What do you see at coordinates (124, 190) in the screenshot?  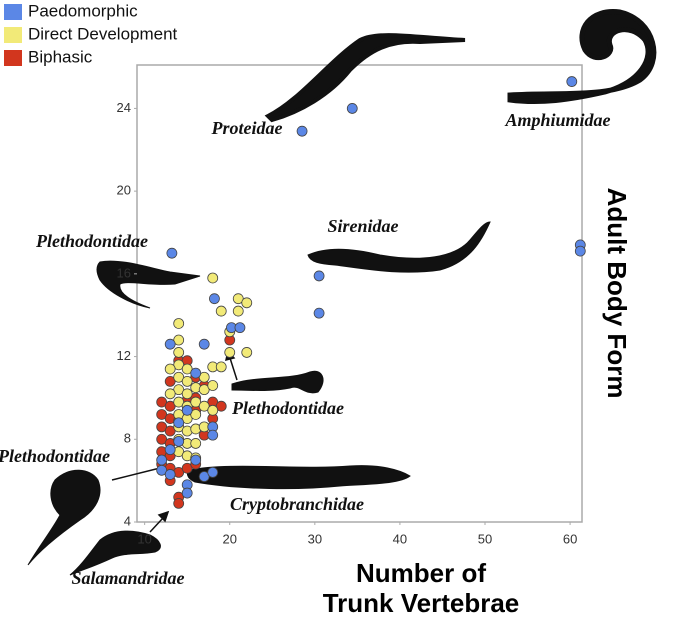 I see `y-tick-label: 20` at bounding box center [124, 190].